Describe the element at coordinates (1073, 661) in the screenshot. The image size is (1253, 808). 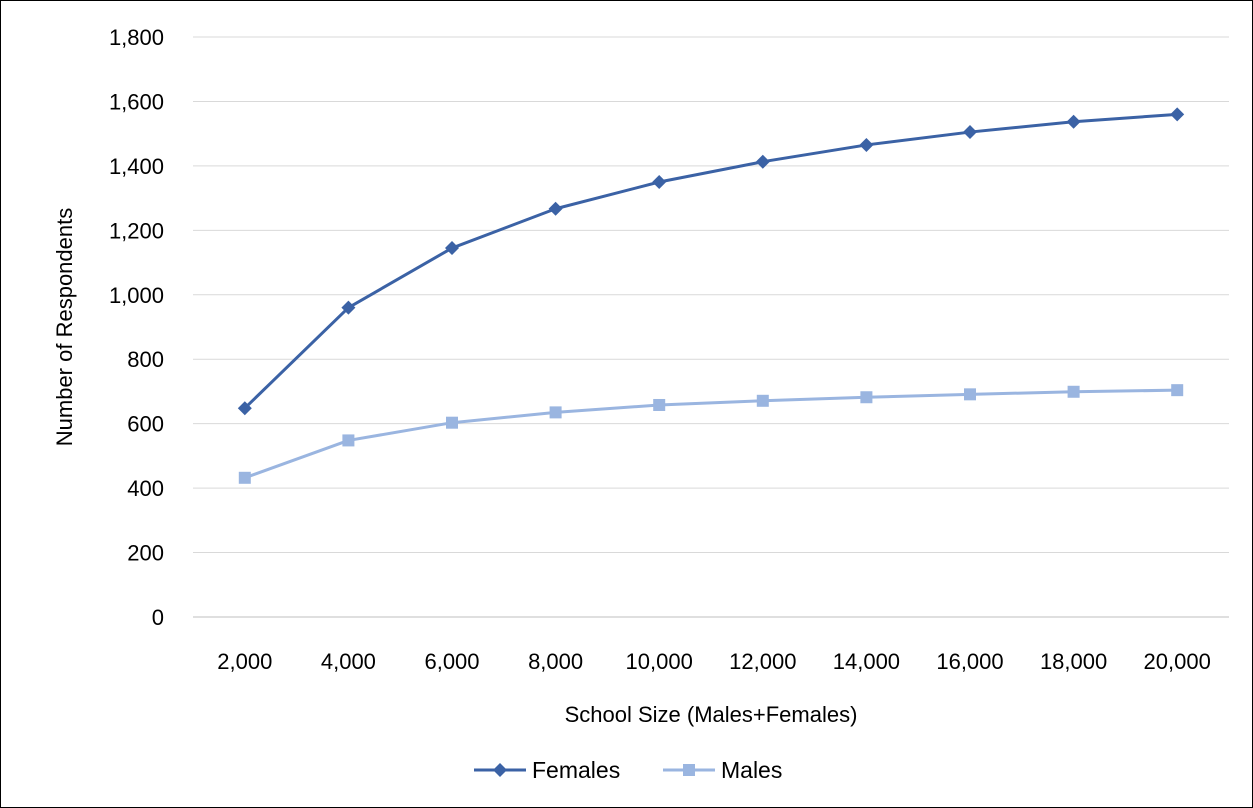
I see `x-tick-label: 18,000` at that location.